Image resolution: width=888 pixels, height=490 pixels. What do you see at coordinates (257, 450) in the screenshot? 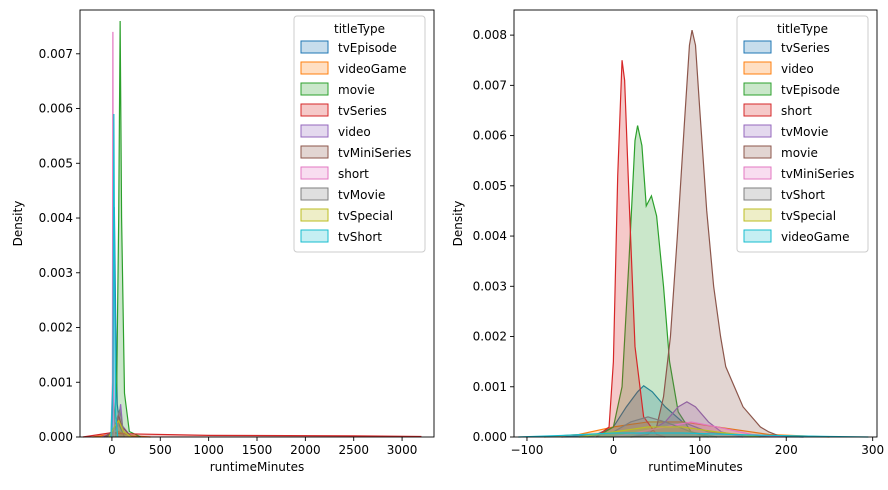
I see `x-tick-label: 1500` at bounding box center [257, 450].